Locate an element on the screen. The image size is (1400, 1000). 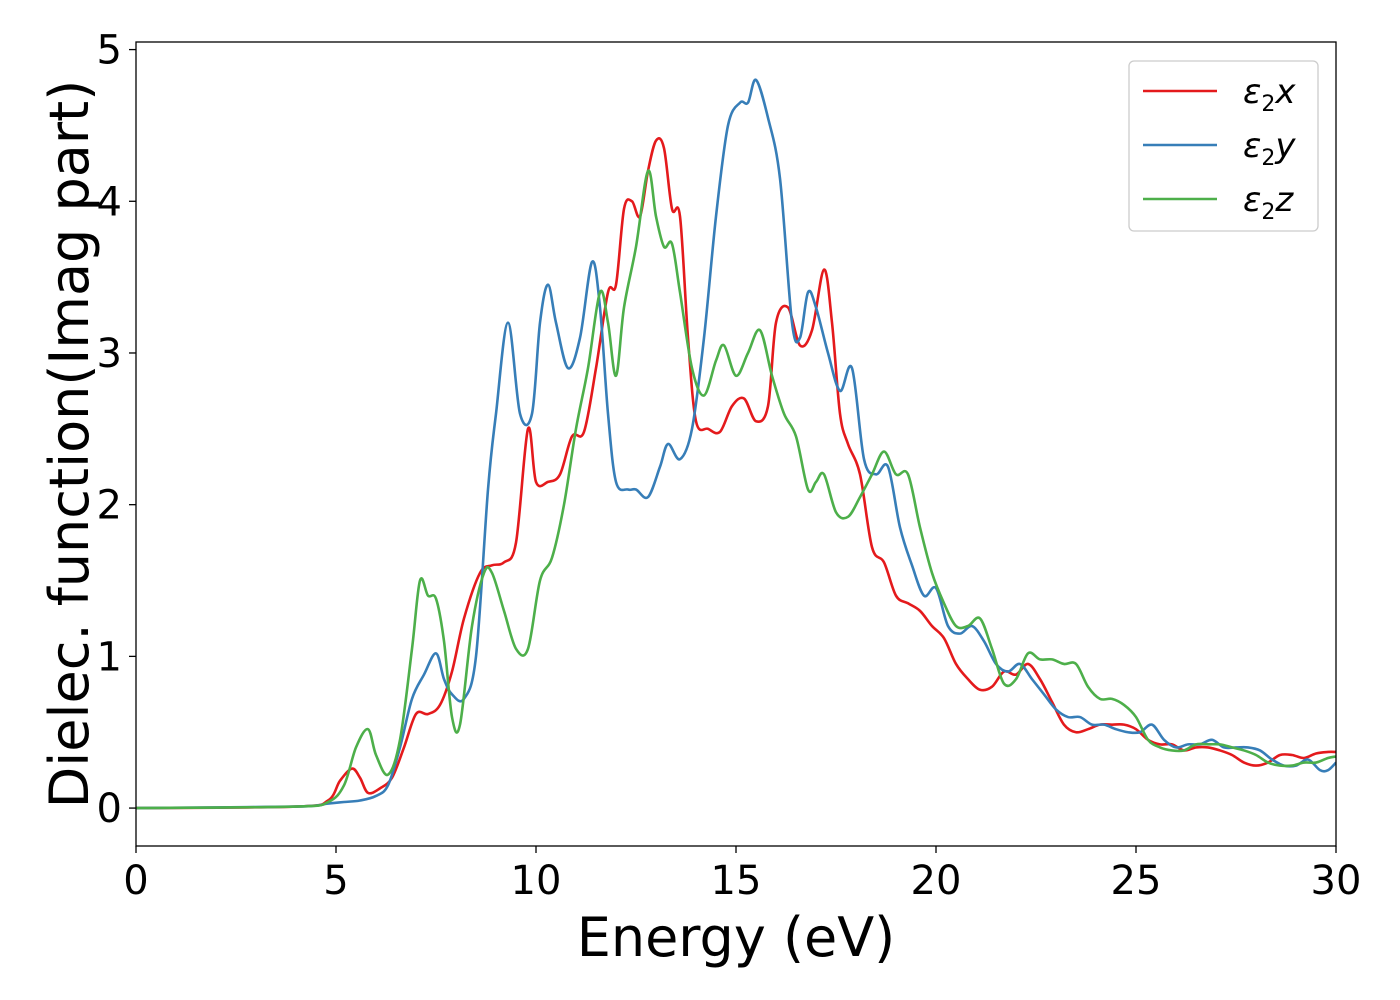
y-tick-label: 5 is located at coordinates (109, 51).